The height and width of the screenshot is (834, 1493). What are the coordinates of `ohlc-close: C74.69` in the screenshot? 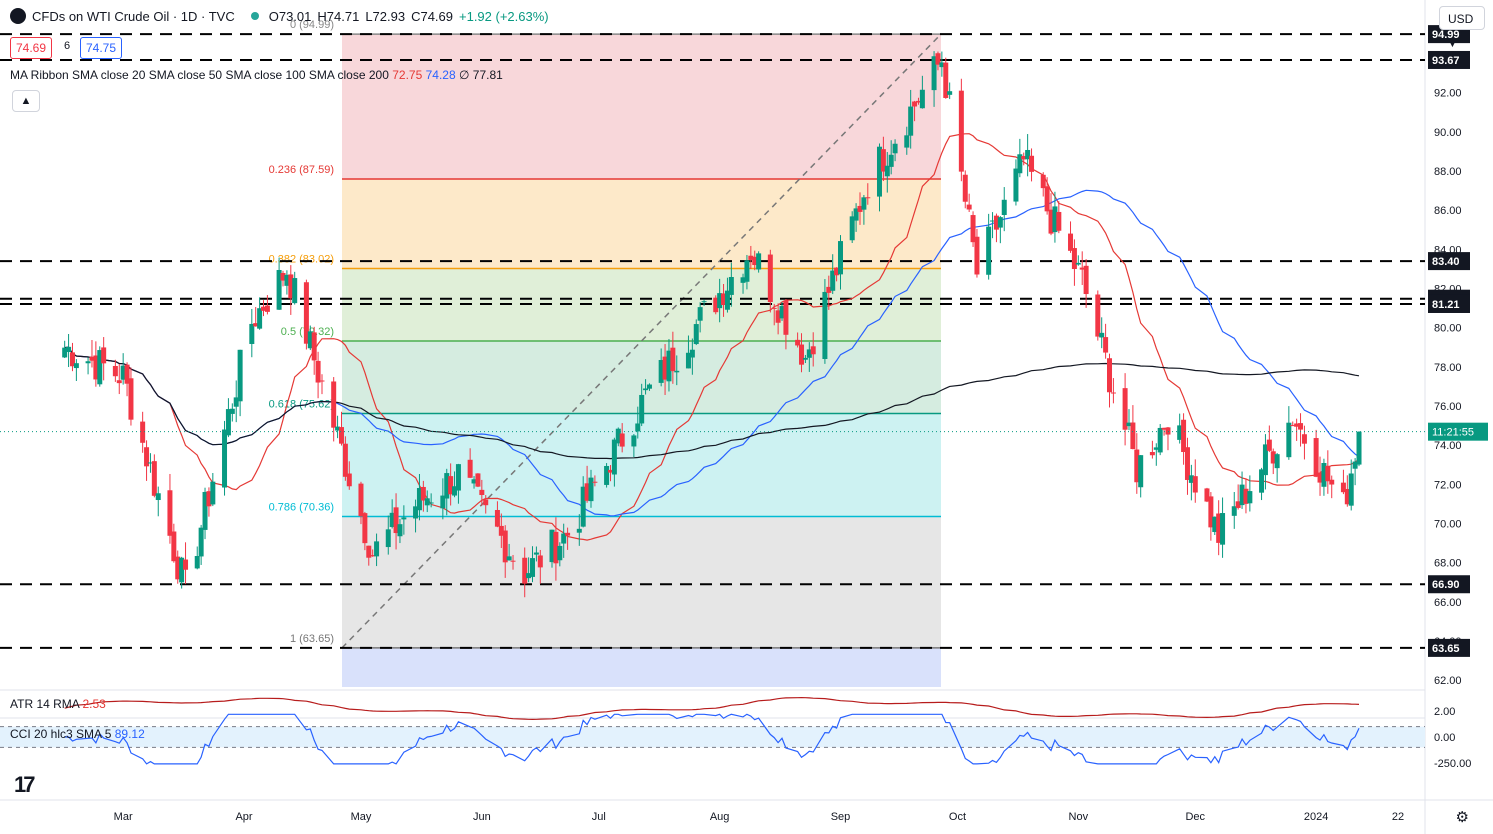 It's located at (432, 16).